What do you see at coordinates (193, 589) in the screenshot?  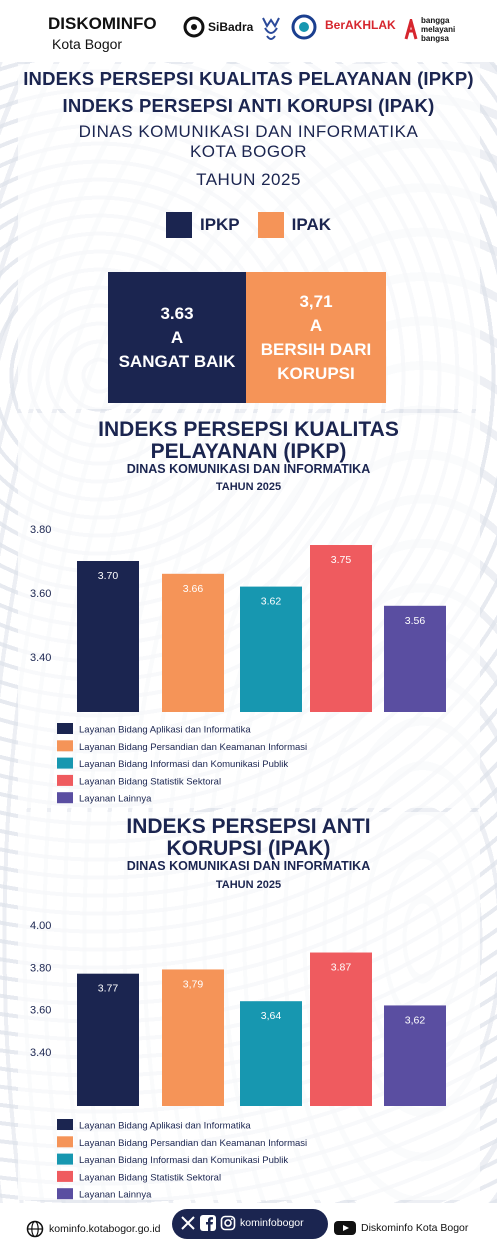 I see `chart1-bar-label-1: 3.66` at bounding box center [193, 589].